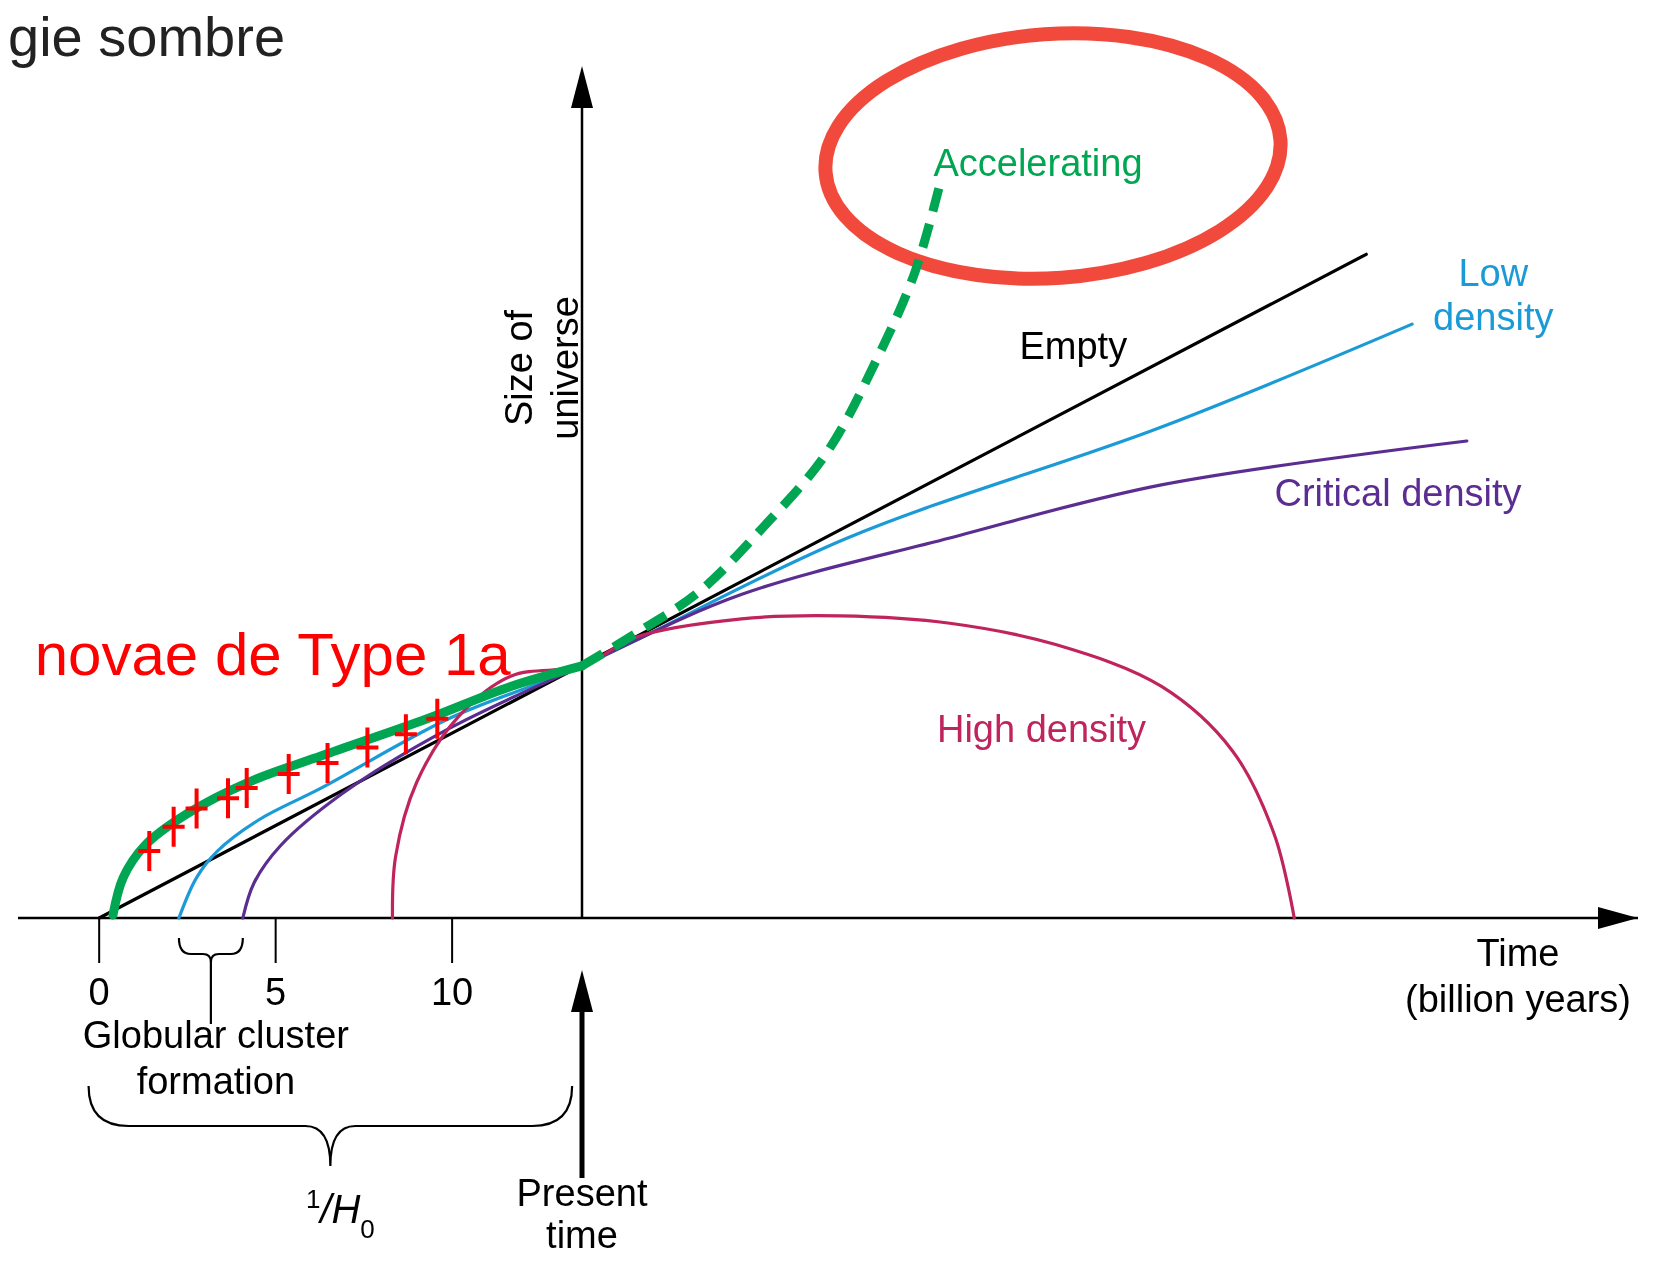  What do you see at coordinates (1518, 976) in the screenshot?
I see `x-axis-title: Time (billion years)` at bounding box center [1518, 976].